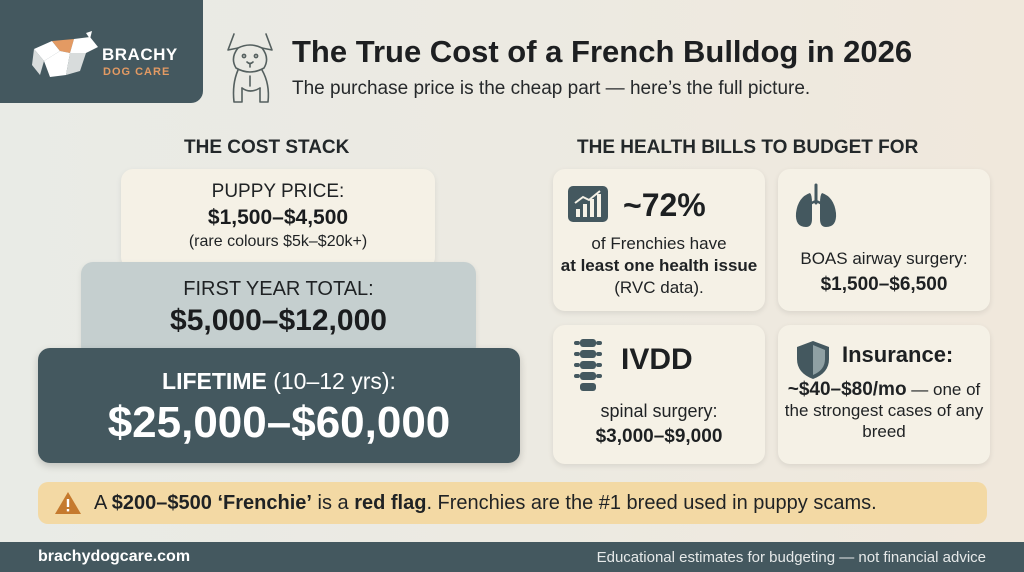  What do you see at coordinates (588, 365) in the screenshot?
I see `spine-icon` at bounding box center [588, 365].